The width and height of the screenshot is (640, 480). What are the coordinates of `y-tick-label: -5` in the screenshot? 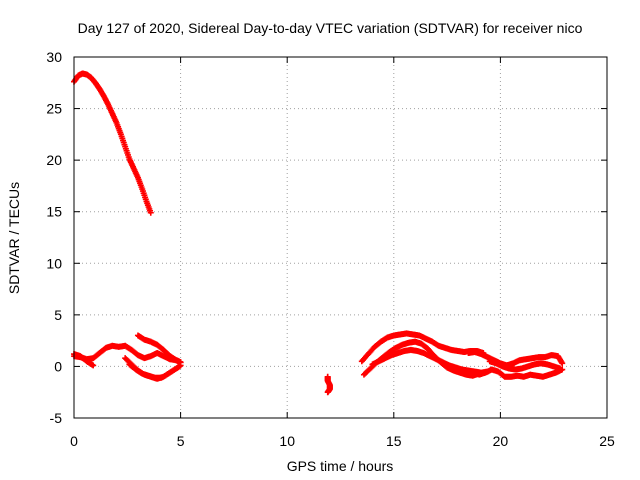 It's located at (56, 418).